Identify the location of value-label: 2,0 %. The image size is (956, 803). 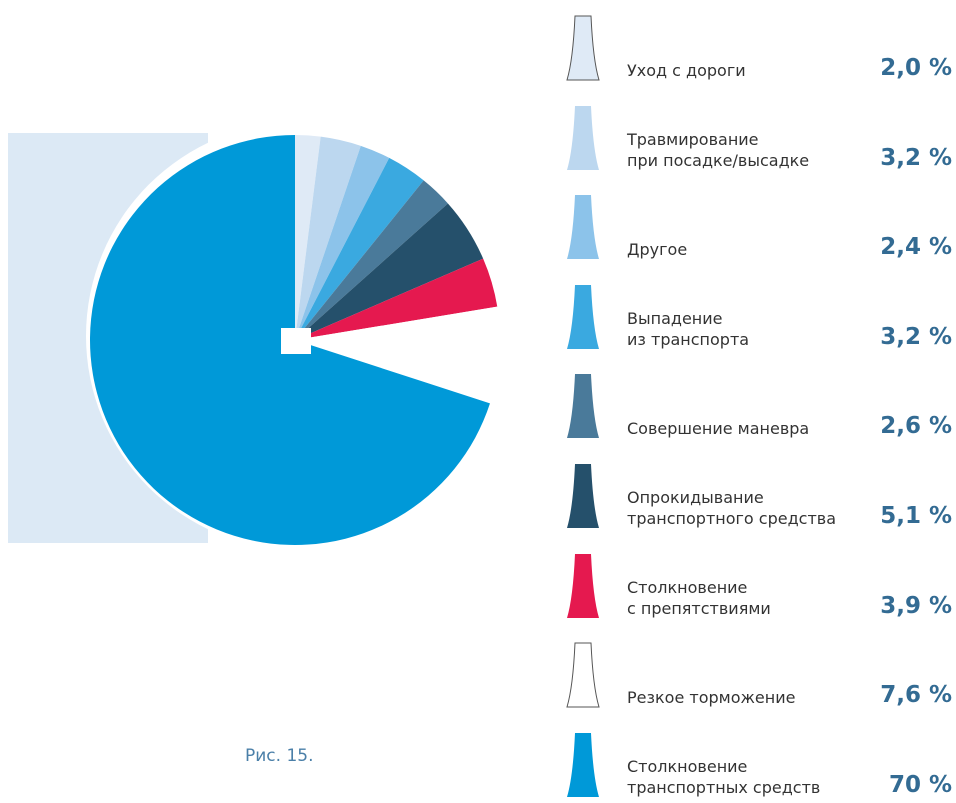
(916, 68).